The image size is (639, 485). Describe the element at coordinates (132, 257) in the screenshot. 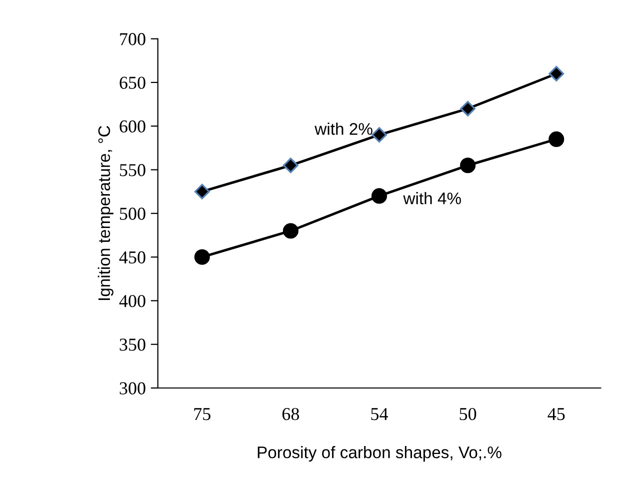

I see `y-tick-label: 450` at that location.